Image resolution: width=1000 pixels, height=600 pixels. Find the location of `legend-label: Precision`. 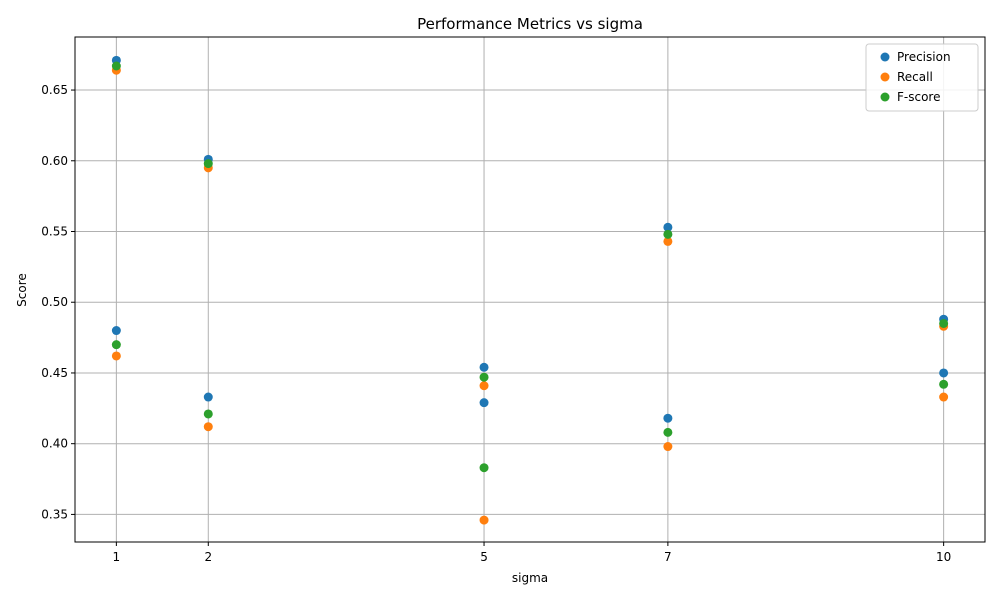

legend-label: Precision is located at coordinates (924, 57).